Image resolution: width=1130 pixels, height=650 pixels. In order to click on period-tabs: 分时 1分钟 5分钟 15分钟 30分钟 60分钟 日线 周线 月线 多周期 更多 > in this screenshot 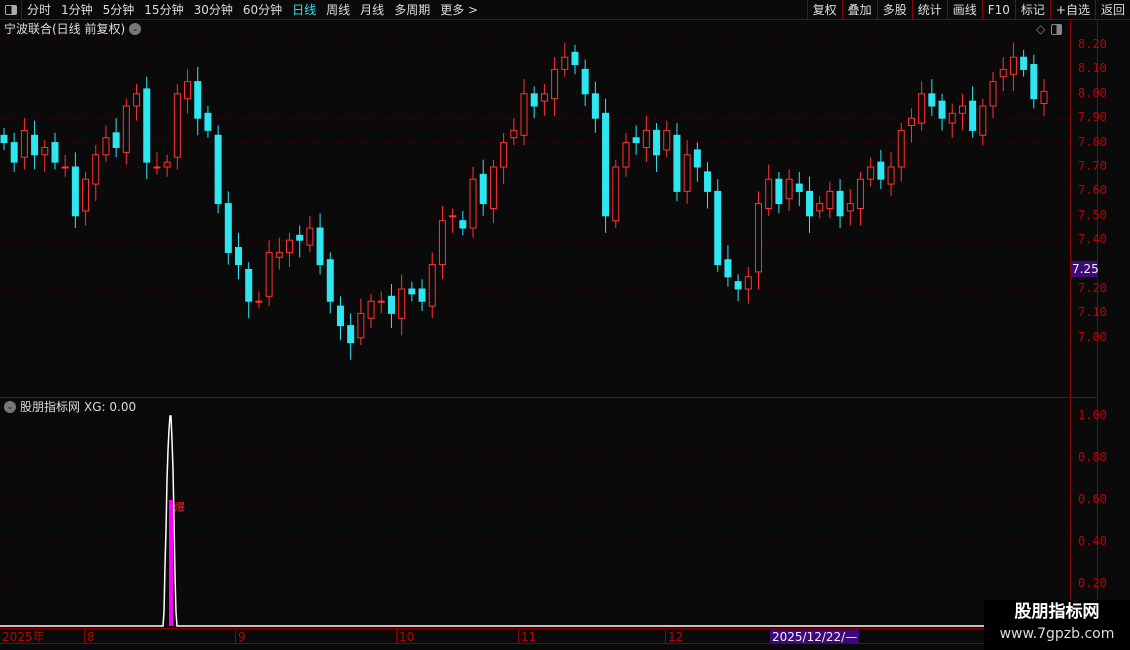, I will do `click(252, 10)`.